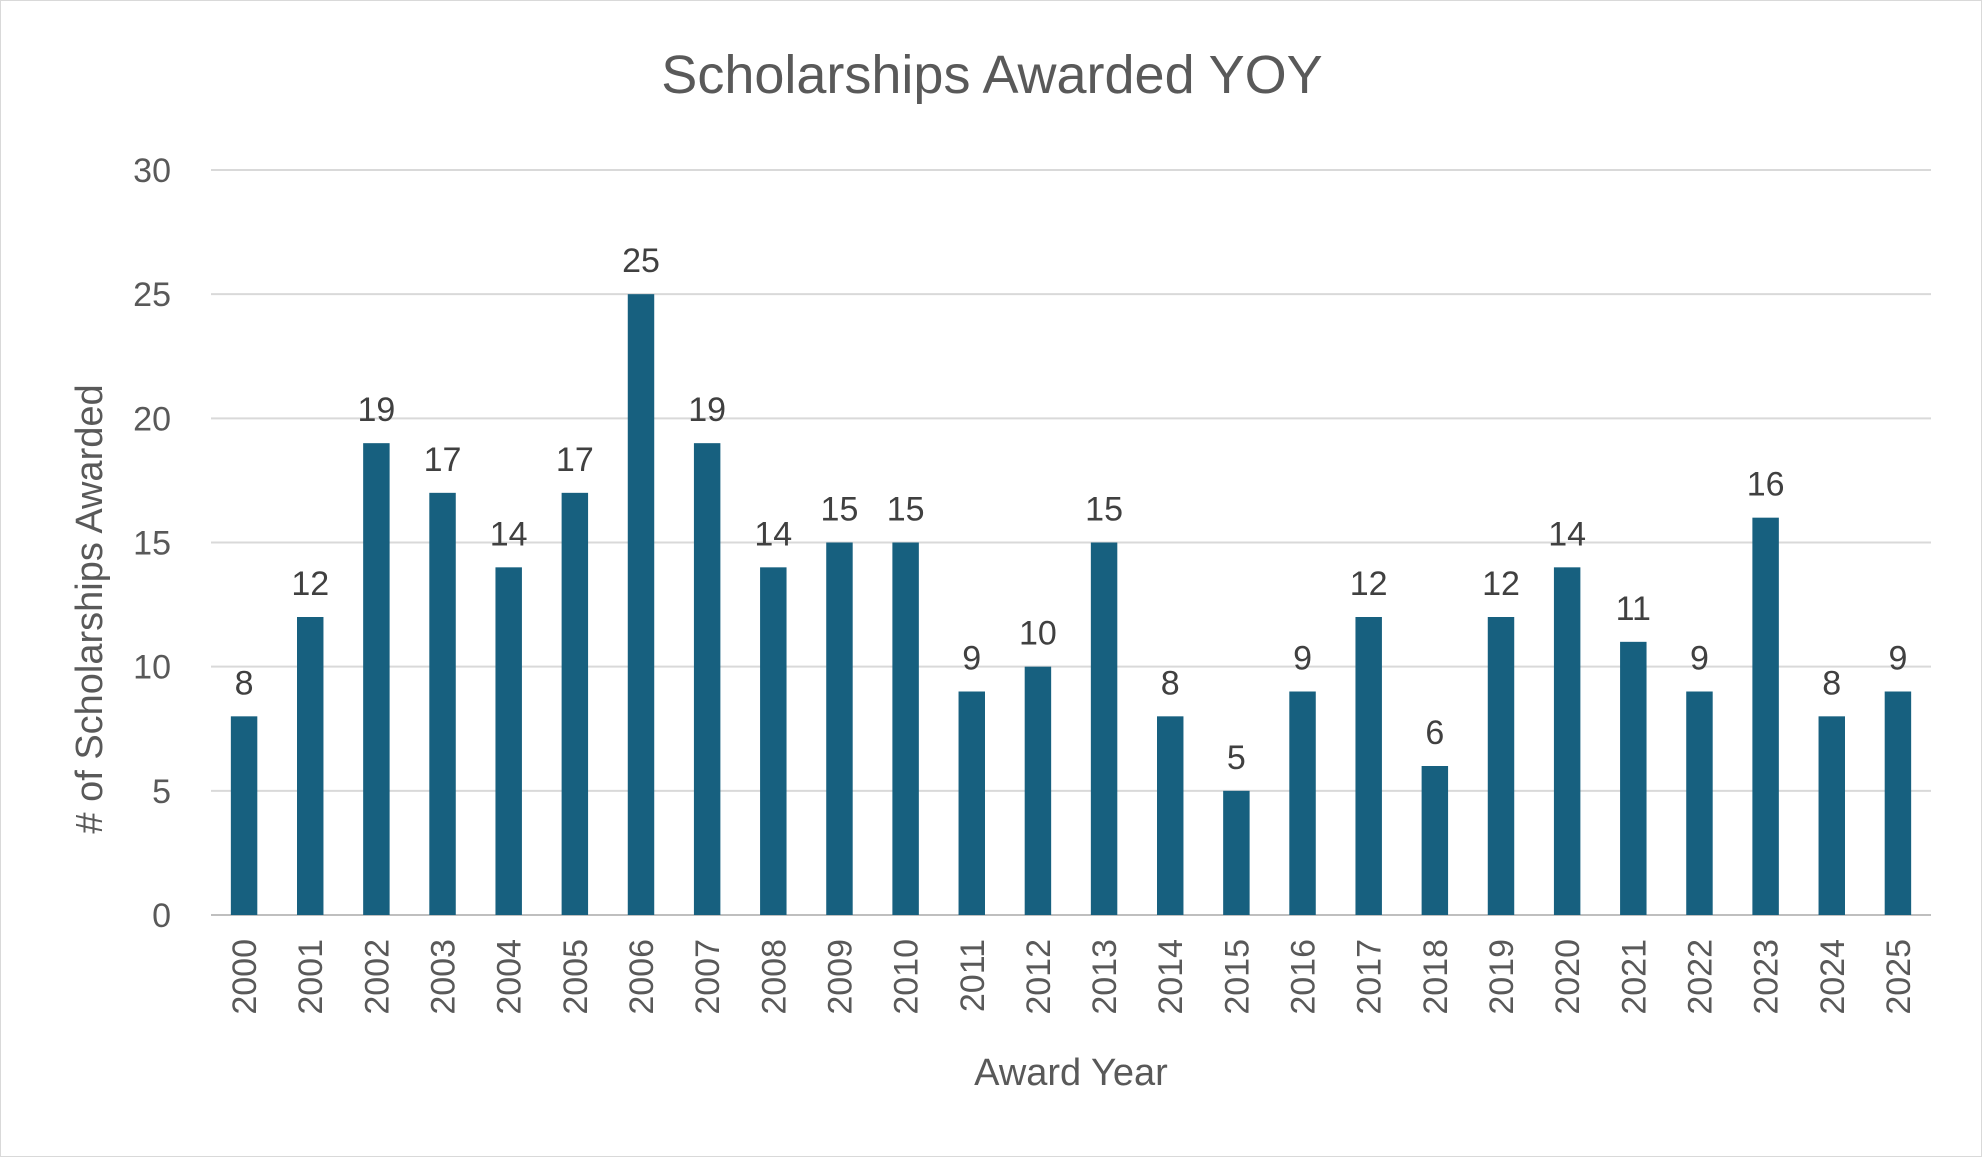 The width and height of the screenshot is (1982, 1158). What do you see at coordinates (1237, 977) in the screenshot?
I see `x-tick-label: 2015` at bounding box center [1237, 977].